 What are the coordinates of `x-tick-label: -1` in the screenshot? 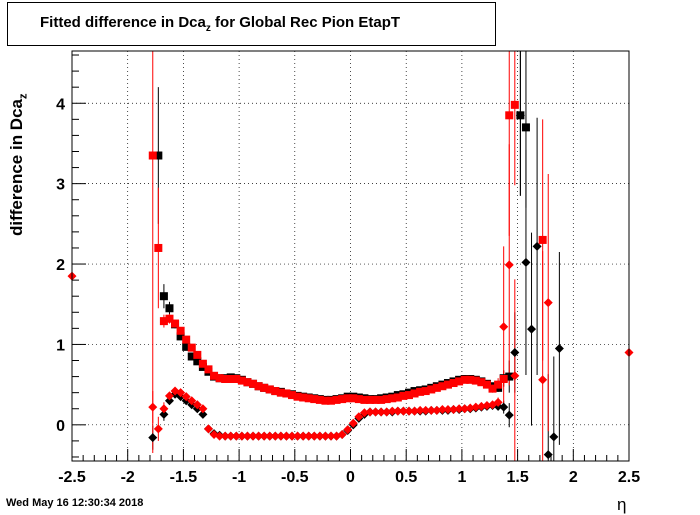 It's located at (239, 477).